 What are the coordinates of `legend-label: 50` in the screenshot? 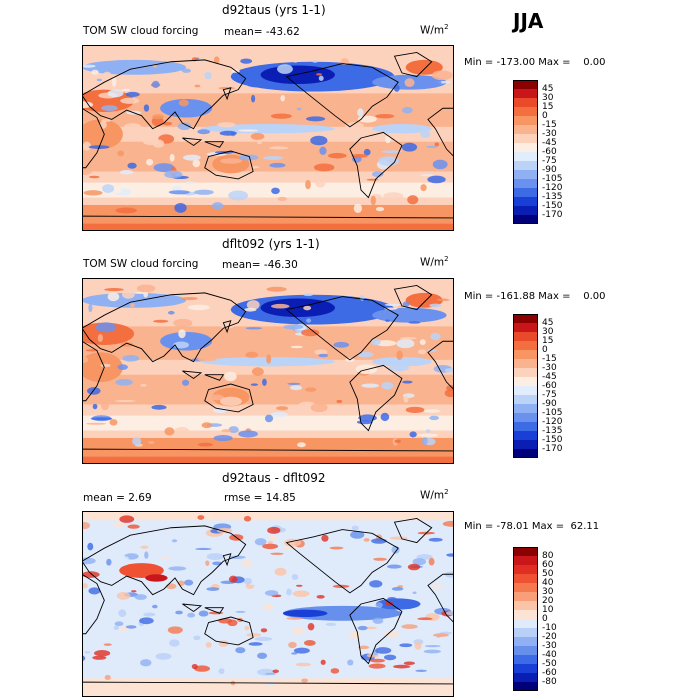 It's located at (548, 574).